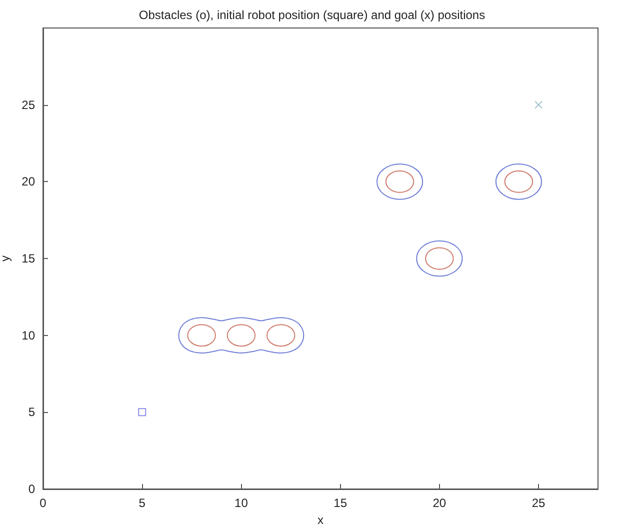 Image resolution: width=624 pixels, height=525 pixels. What do you see at coordinates (43, 503) in the screenshot?
I see `x-tick-label: 0` at bounding box center [43, 503].